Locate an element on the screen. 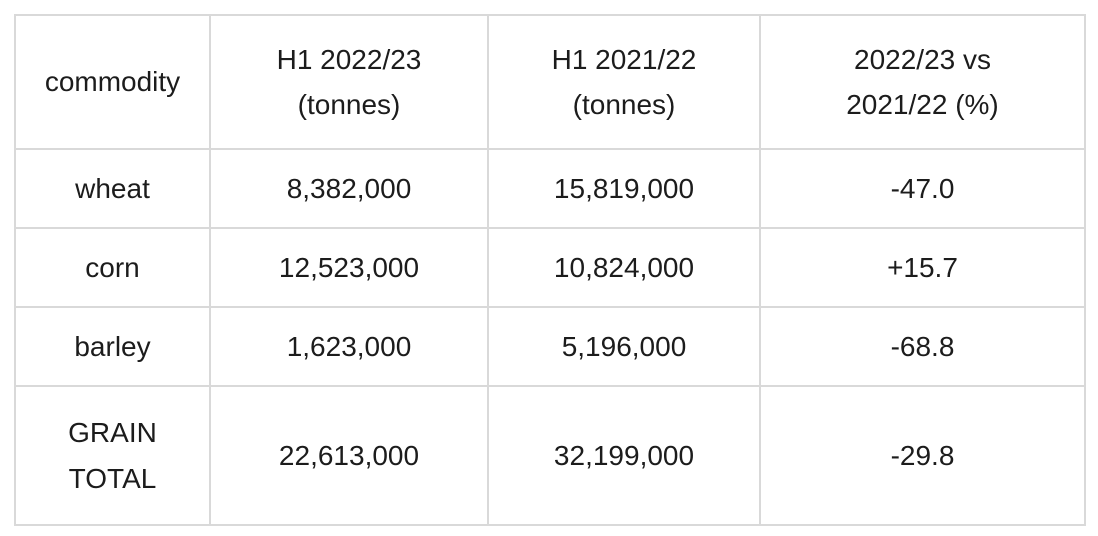  table-row-wheat: wheat 8,382,000 15,819,000 -47.0 is located at coordinates (550, 188).